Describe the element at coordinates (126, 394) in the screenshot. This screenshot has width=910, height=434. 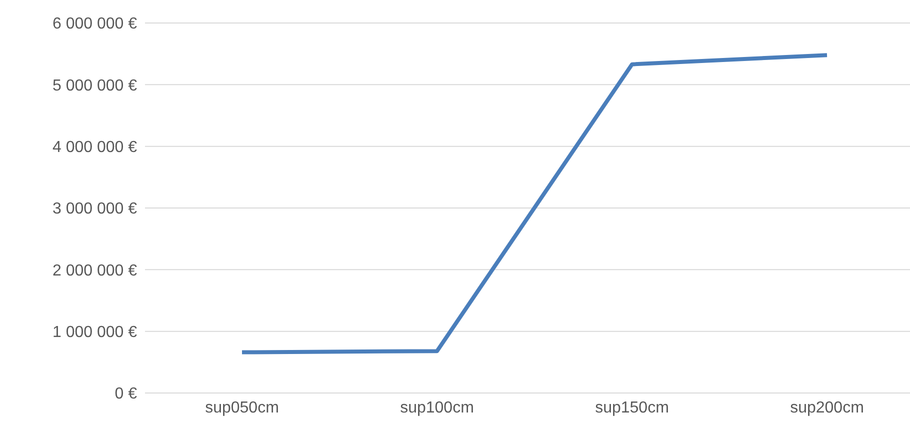
I see `y-tick-label: 0 €` at that location.